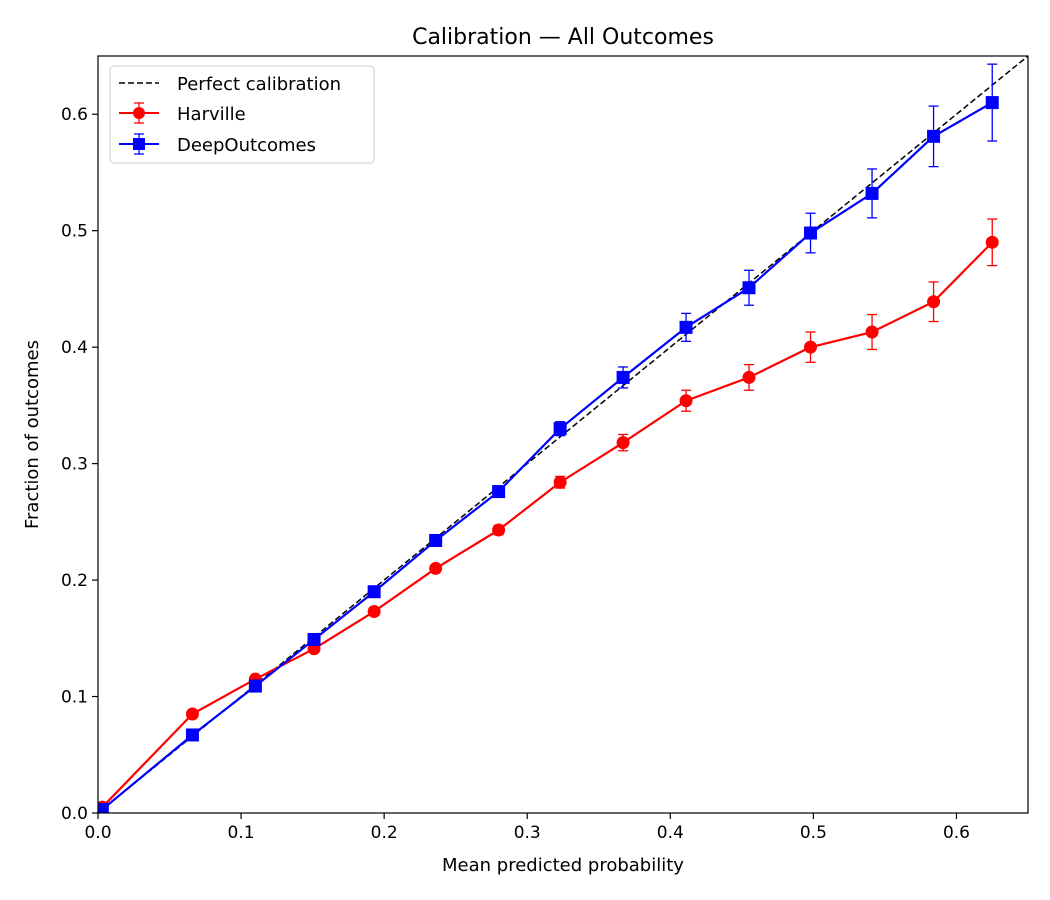 This screenshot has height=900, width=1050. What do you see at coordinates (139, 113) in the screenshot?
I see `legend-marker-harville` at bounding box center [139, 113].